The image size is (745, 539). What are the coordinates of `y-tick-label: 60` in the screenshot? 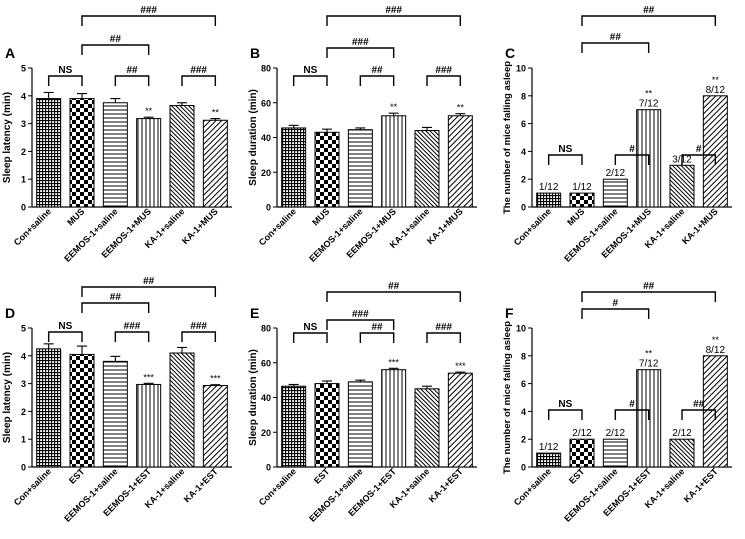 It's located at (266, 103).